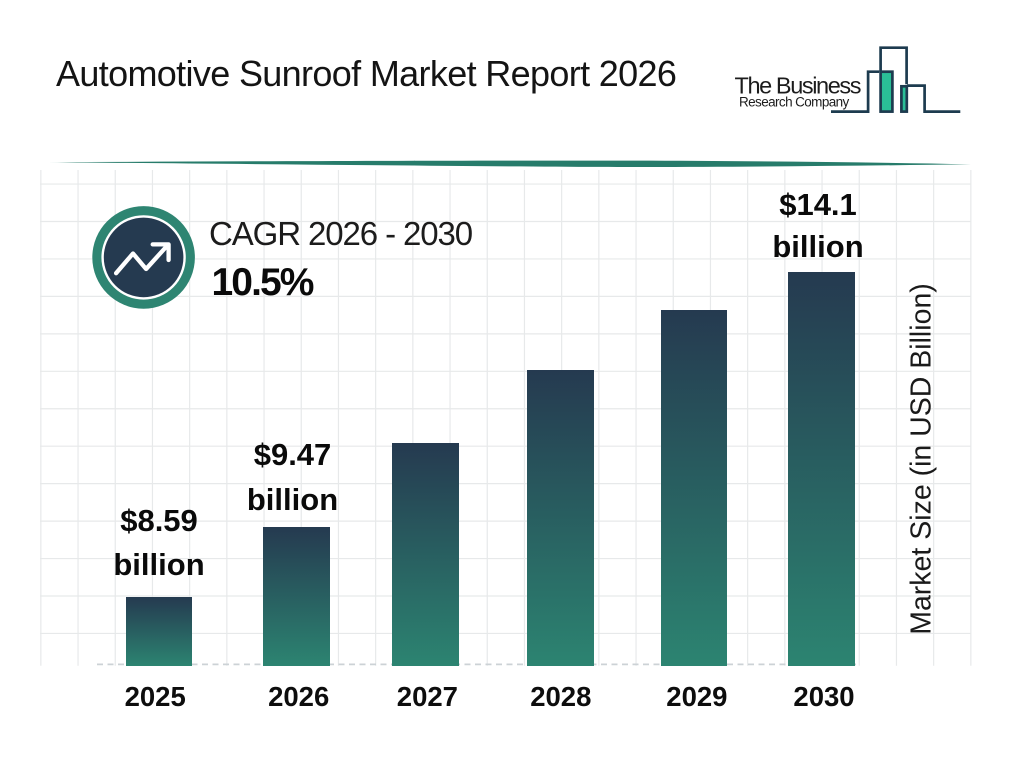 The width and height of the screenshot is (1024, 768). I want to click on svg-text: The Business, so click(798, 85).